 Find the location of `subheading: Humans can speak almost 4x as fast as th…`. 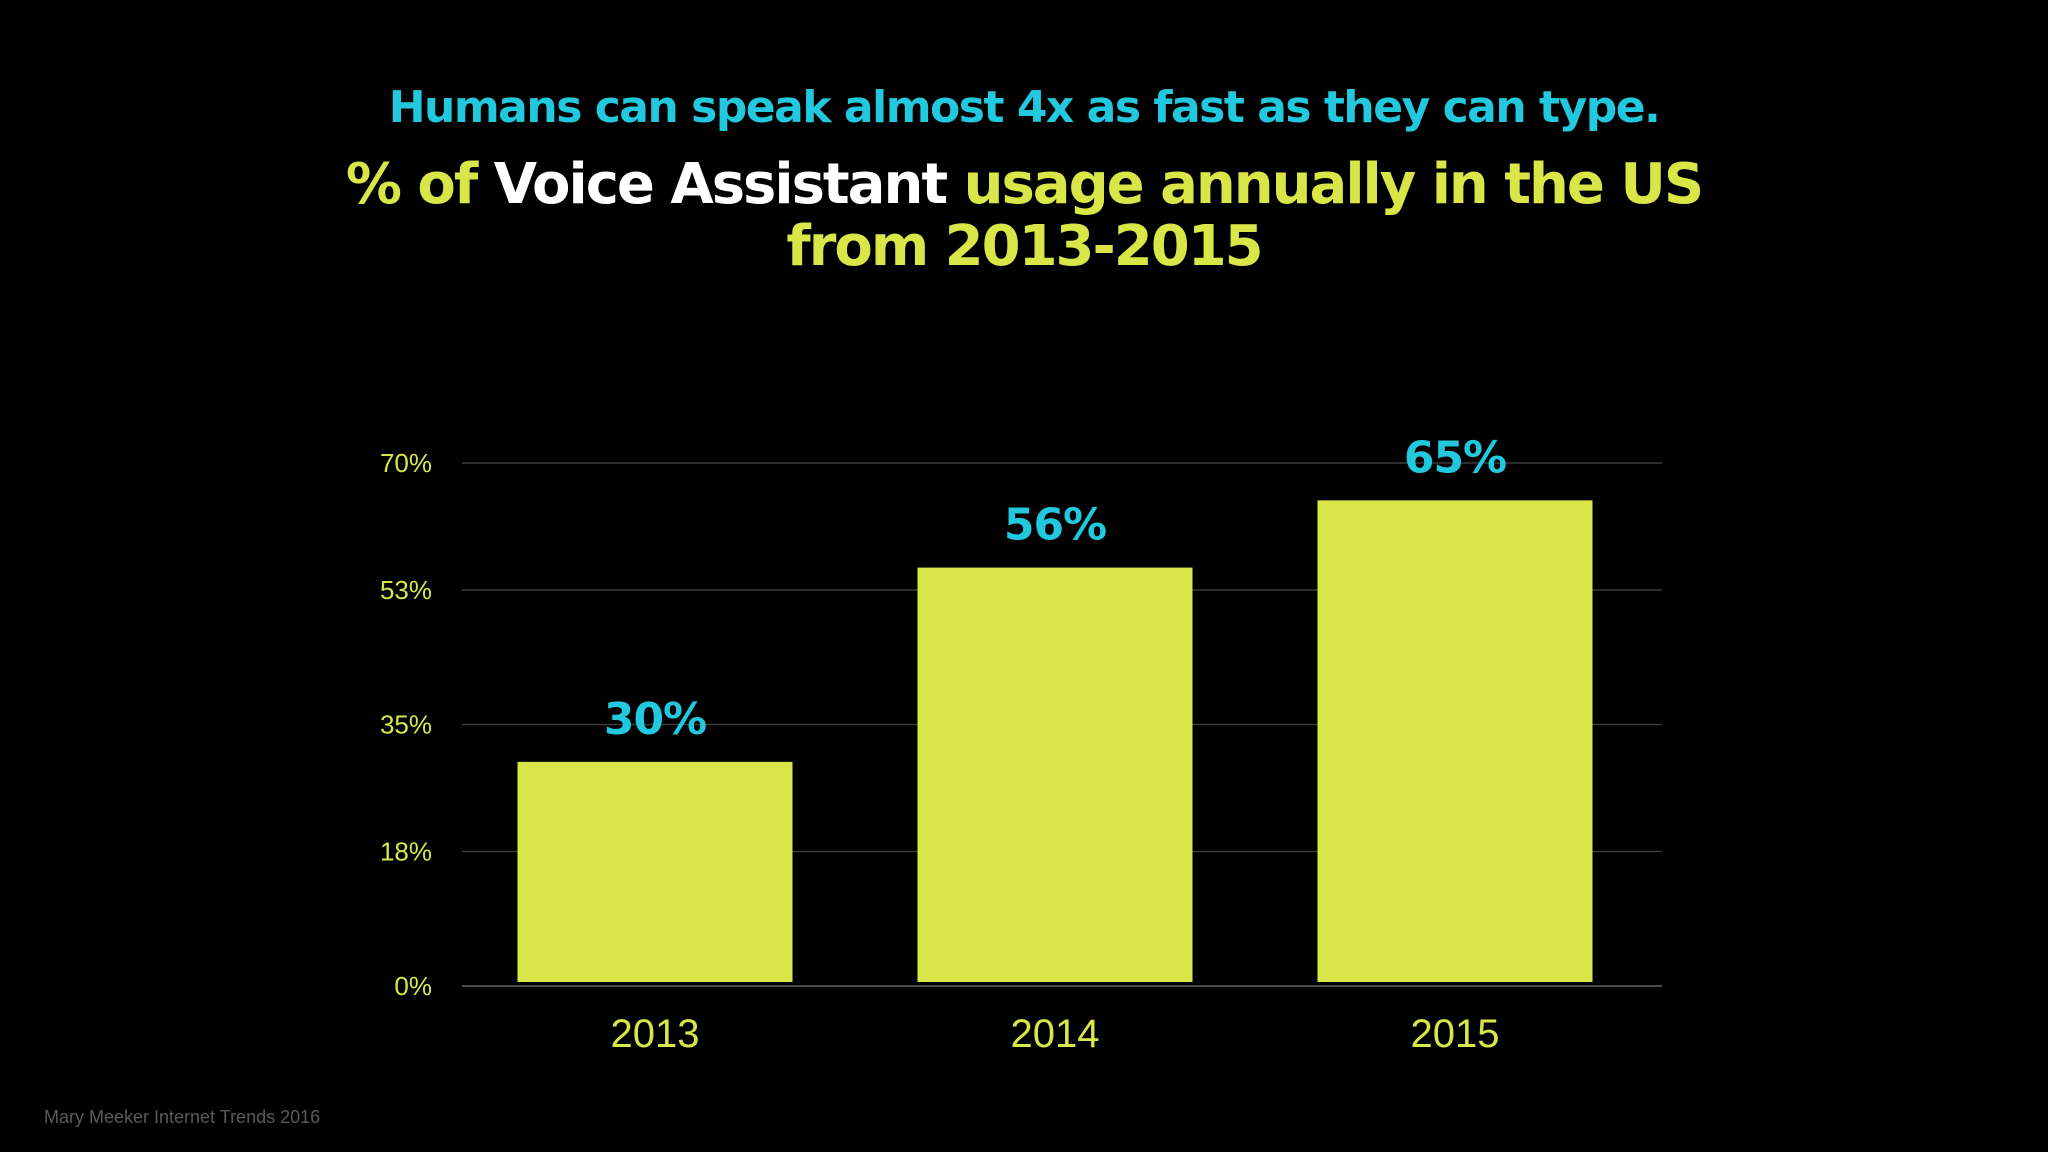

subheading: Humans can speak almost 4x as fast as th… is located at coordinates (1024, 107).